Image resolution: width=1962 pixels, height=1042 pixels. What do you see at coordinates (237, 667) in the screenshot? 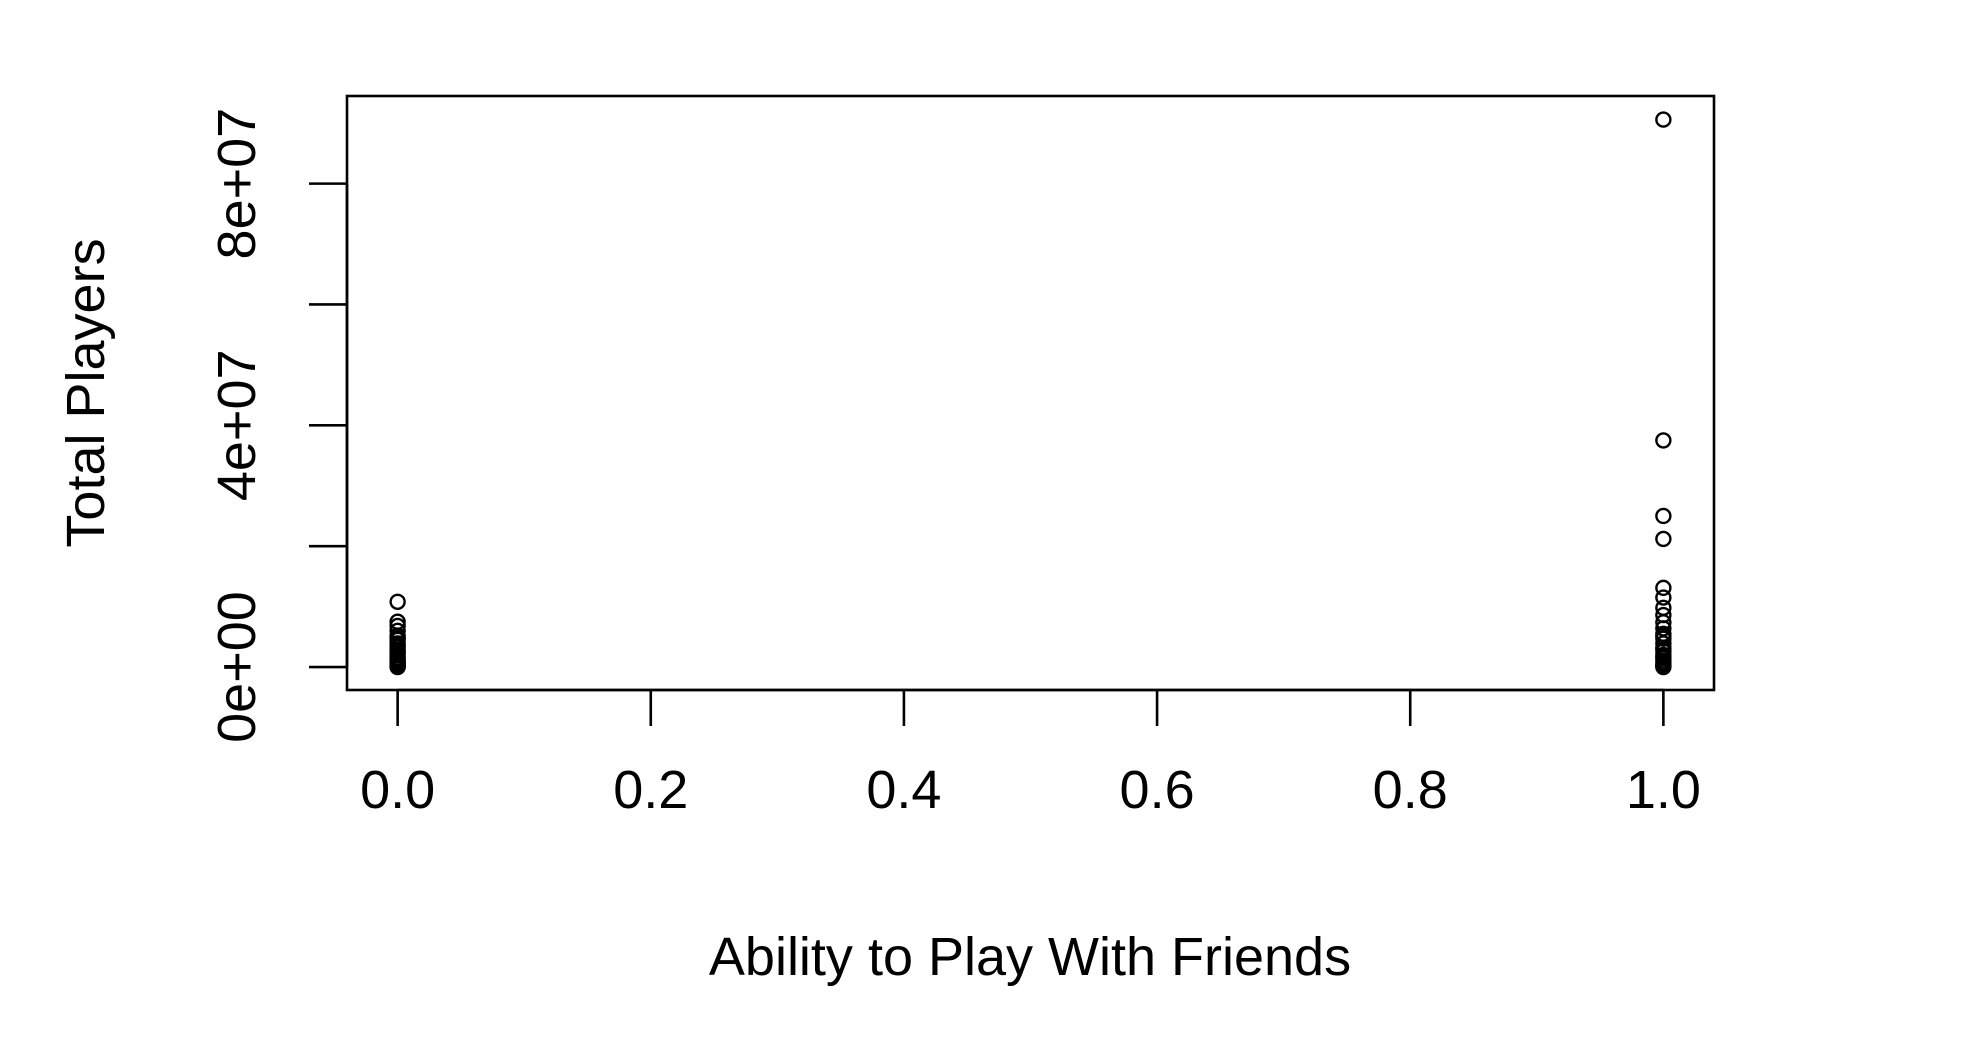
I see `y-tick-label: 0e+00` at bounding box center [237, 667].